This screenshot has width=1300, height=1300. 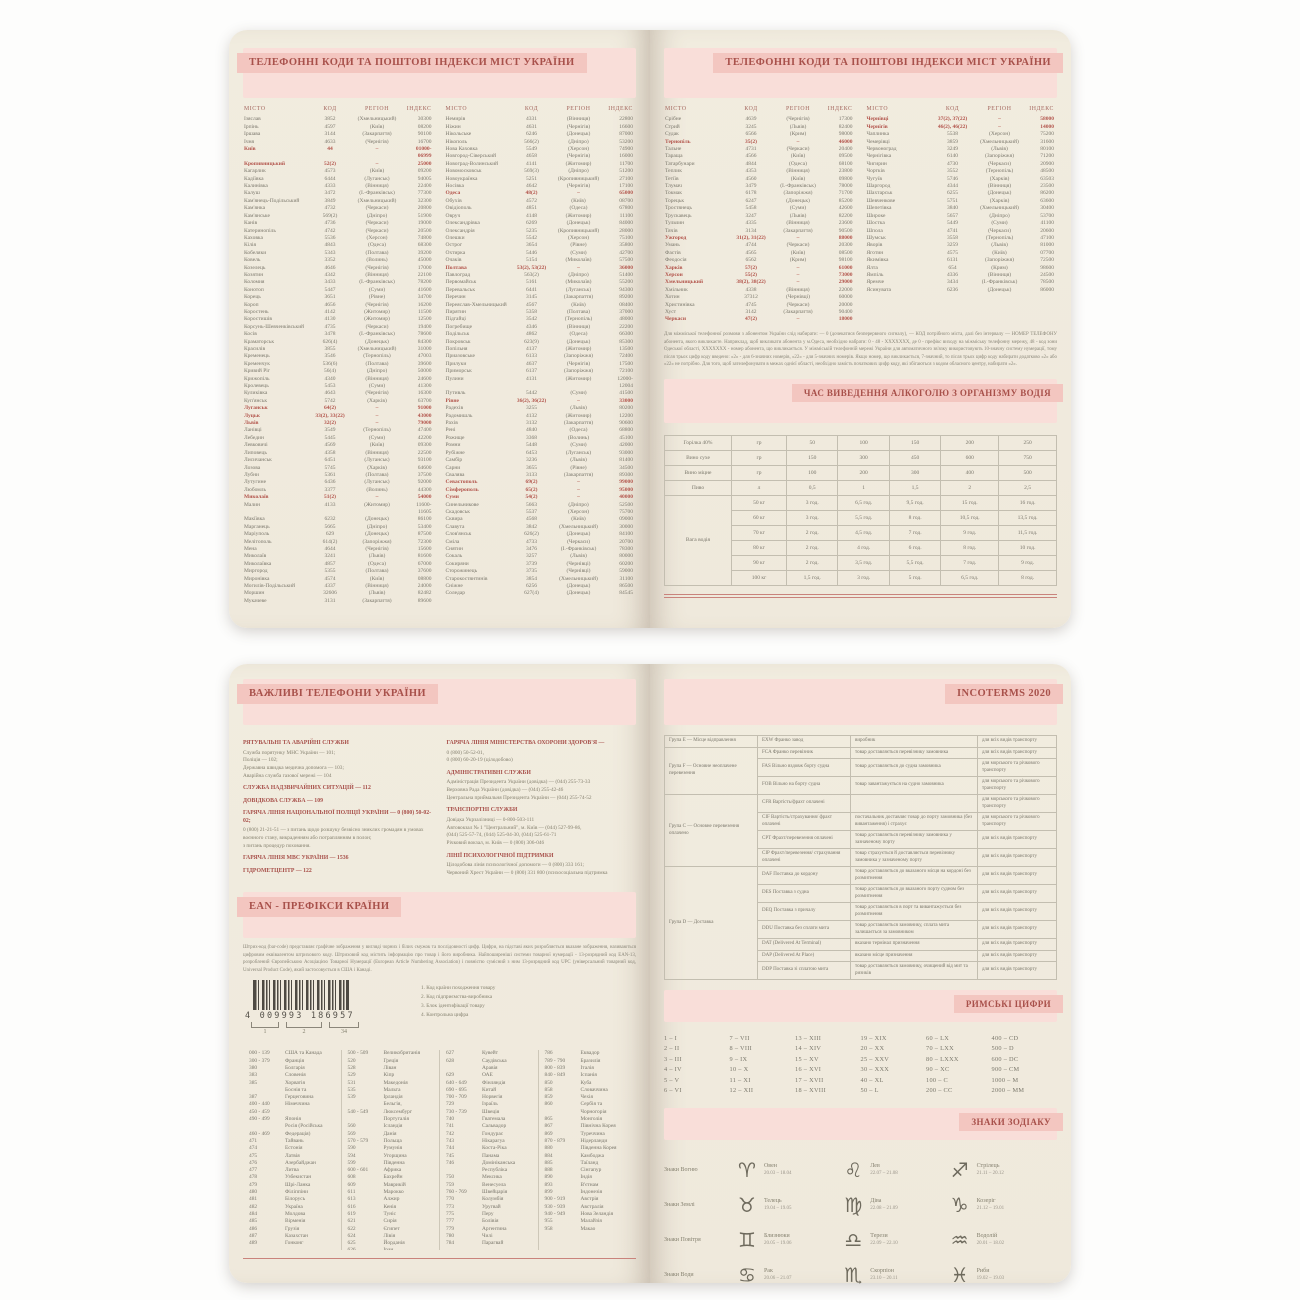 I want to click on city-row: Короп 4656 (Чернігів) 16200, so click(x=338, y=304).